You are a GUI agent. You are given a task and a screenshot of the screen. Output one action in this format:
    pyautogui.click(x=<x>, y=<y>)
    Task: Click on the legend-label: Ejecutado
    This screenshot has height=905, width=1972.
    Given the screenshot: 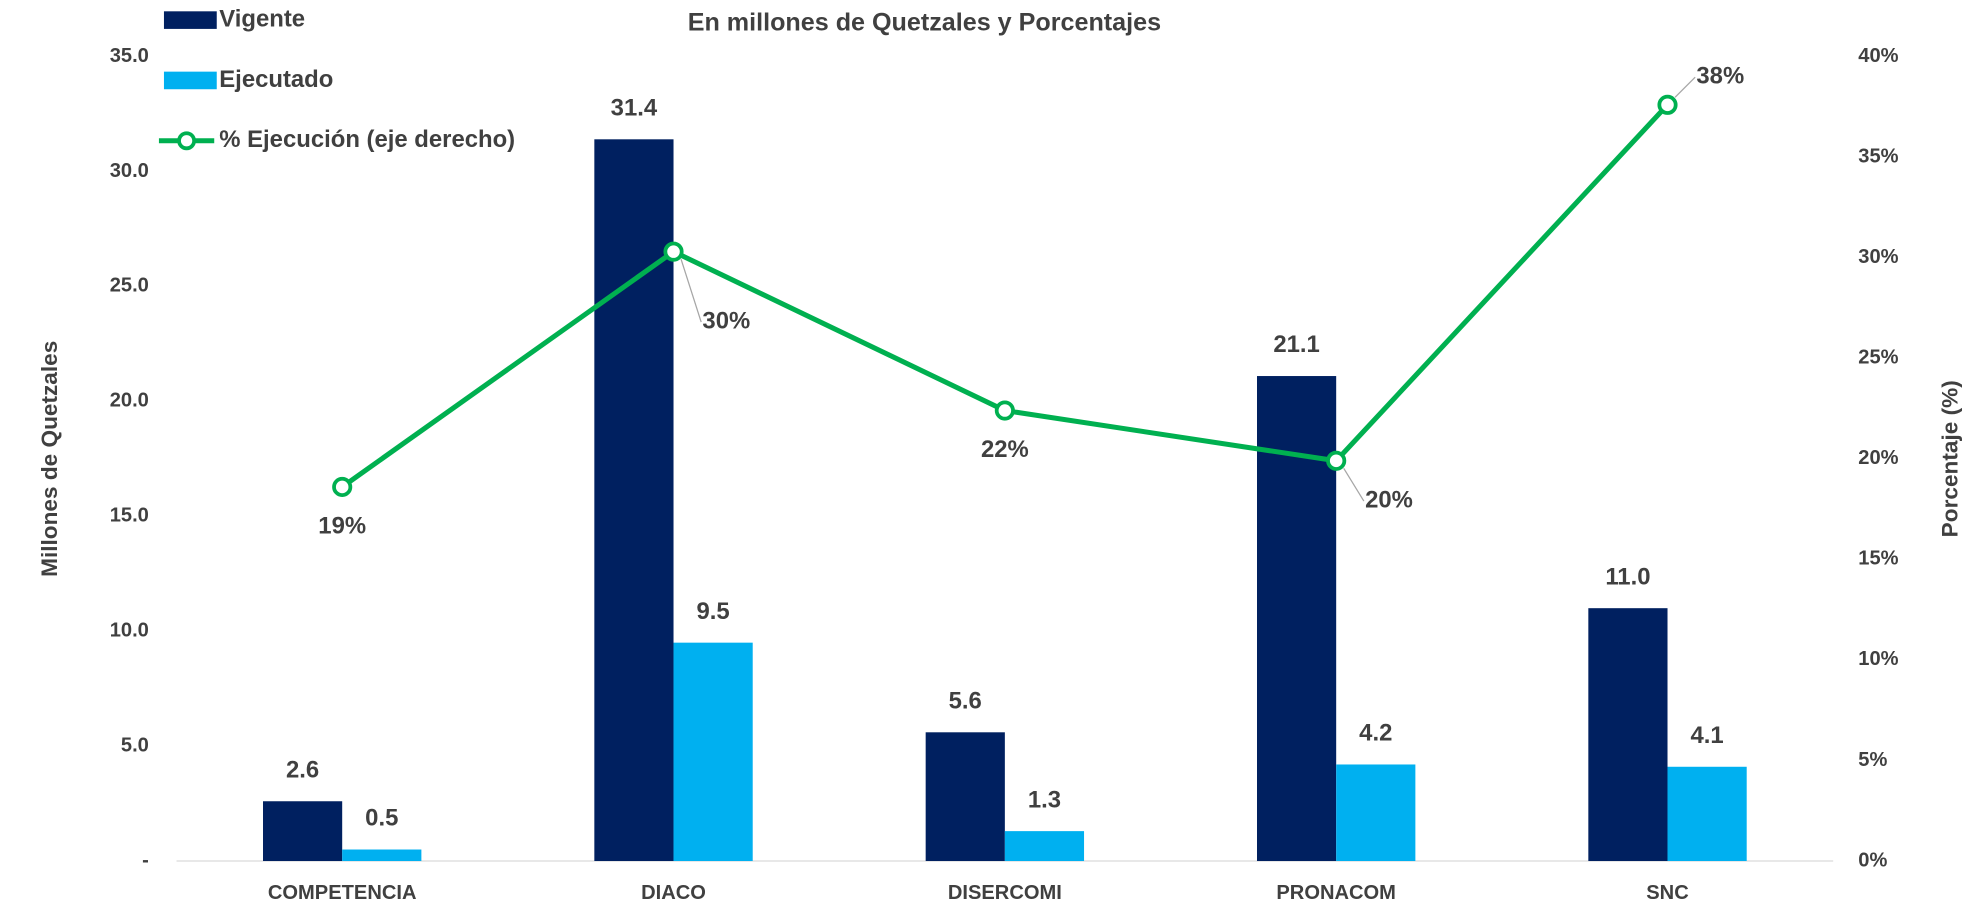 What is the action you would take?
    pyautogui.click(x=276, y=79)
    